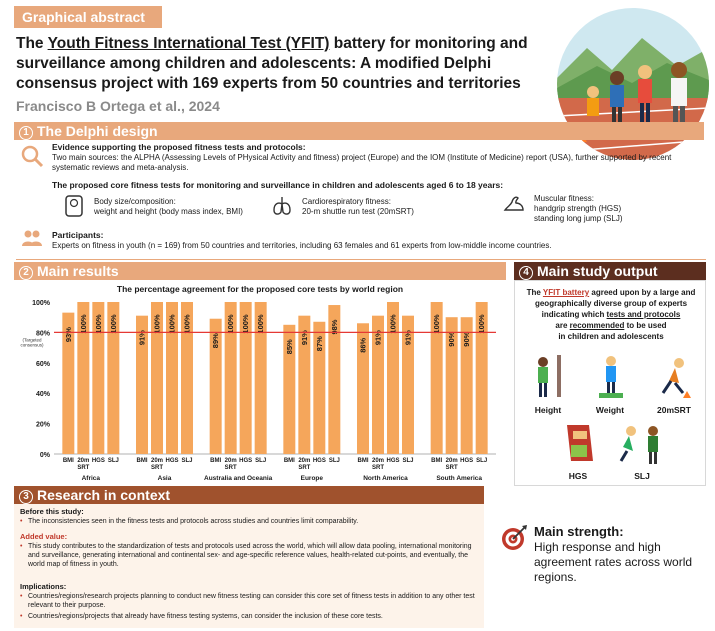  Describe the element at coordinates (238, 478) in the screenshot. I see `region-label: Australia and Oceania` at that location.